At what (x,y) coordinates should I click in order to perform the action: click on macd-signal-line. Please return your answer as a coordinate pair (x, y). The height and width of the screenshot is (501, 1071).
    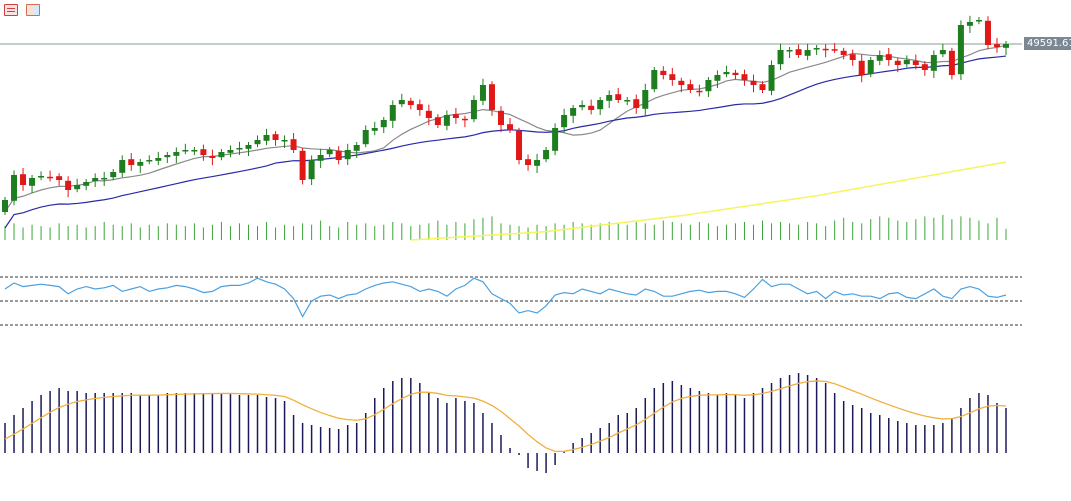
    Looking at the image, I should click on (505, 416).